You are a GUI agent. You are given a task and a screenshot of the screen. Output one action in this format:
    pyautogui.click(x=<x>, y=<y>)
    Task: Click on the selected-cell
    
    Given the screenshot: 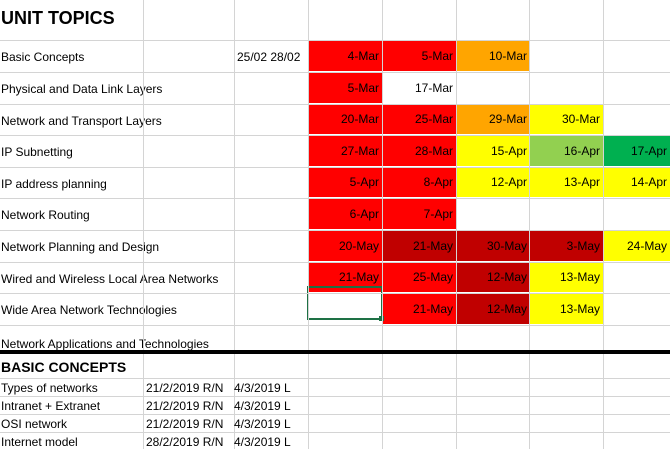 What is the action you would take?
    pyautogui.click(x=345, y=303)
    